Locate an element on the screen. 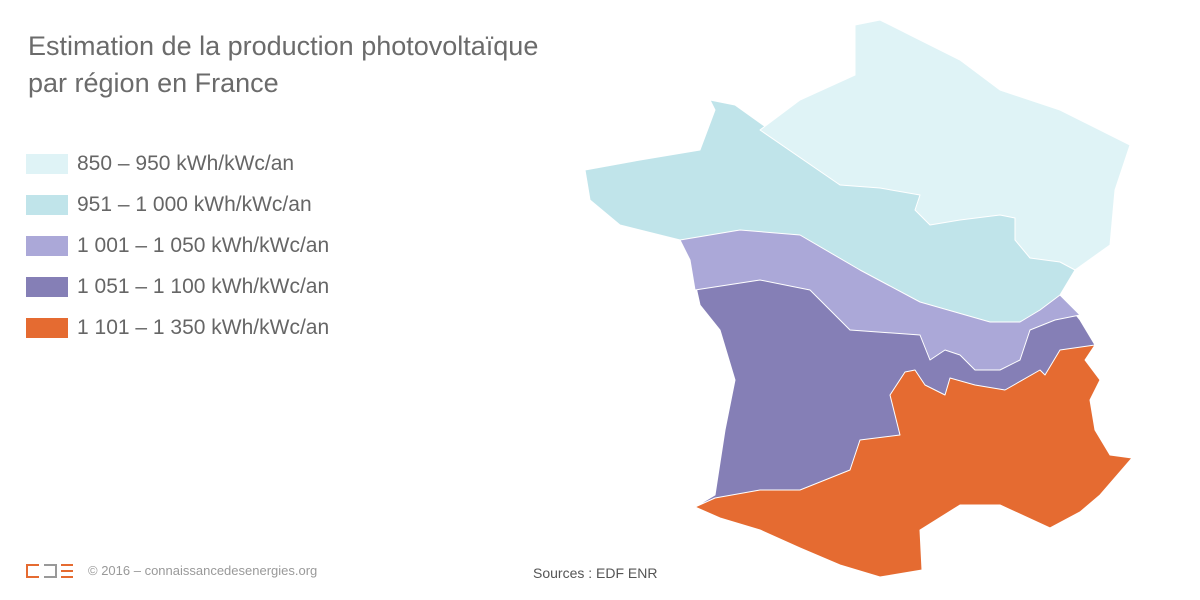 The width and height of the screenshot is (1200, 600). legend-label: 1 051 – 1 100 kWh/kWc/an is located at coordinates (203, 286).